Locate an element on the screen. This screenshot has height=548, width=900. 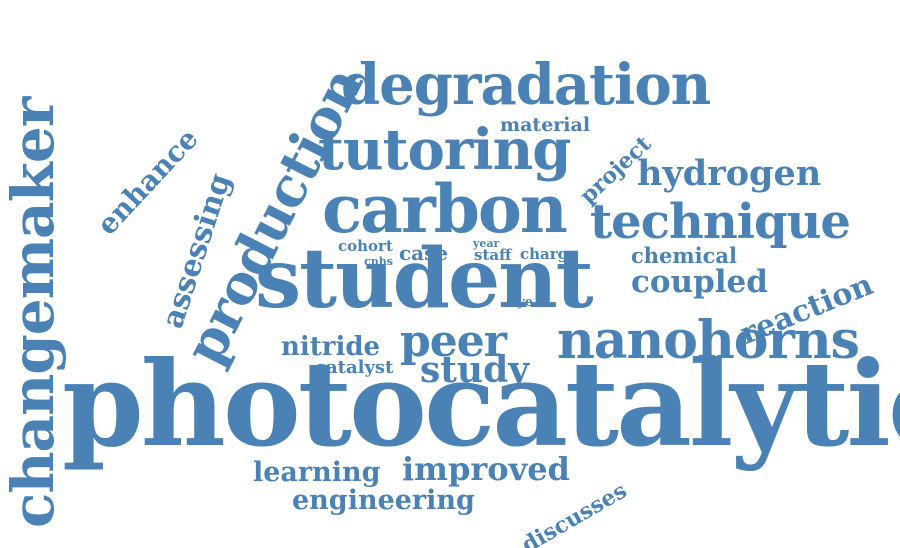
word-dye: dye is located at coordinates (520, 302).